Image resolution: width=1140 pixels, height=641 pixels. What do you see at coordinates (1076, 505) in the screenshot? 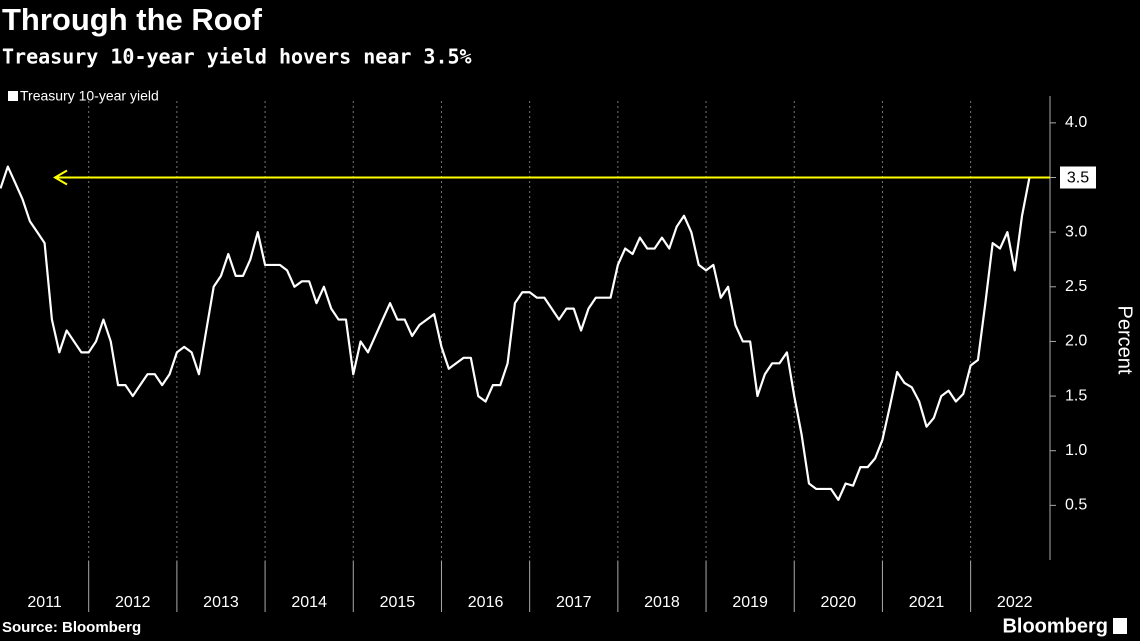
I see `y-tick-label: 0.5` at bounding box center [1076, 505].